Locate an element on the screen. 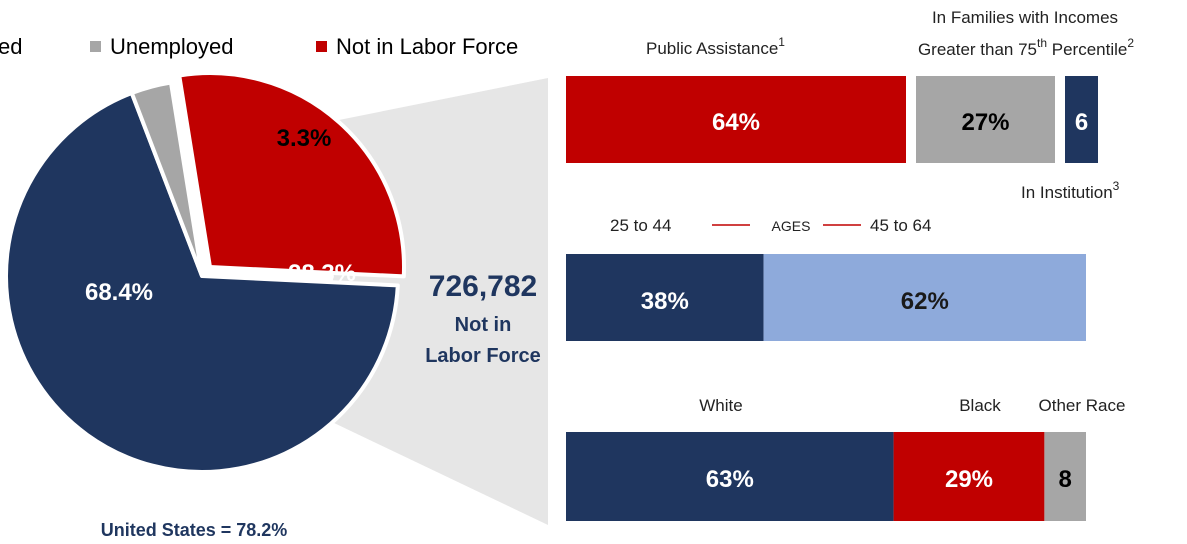  label-families-line1: In Families with Incomes is located at coordinates (1025, 17).